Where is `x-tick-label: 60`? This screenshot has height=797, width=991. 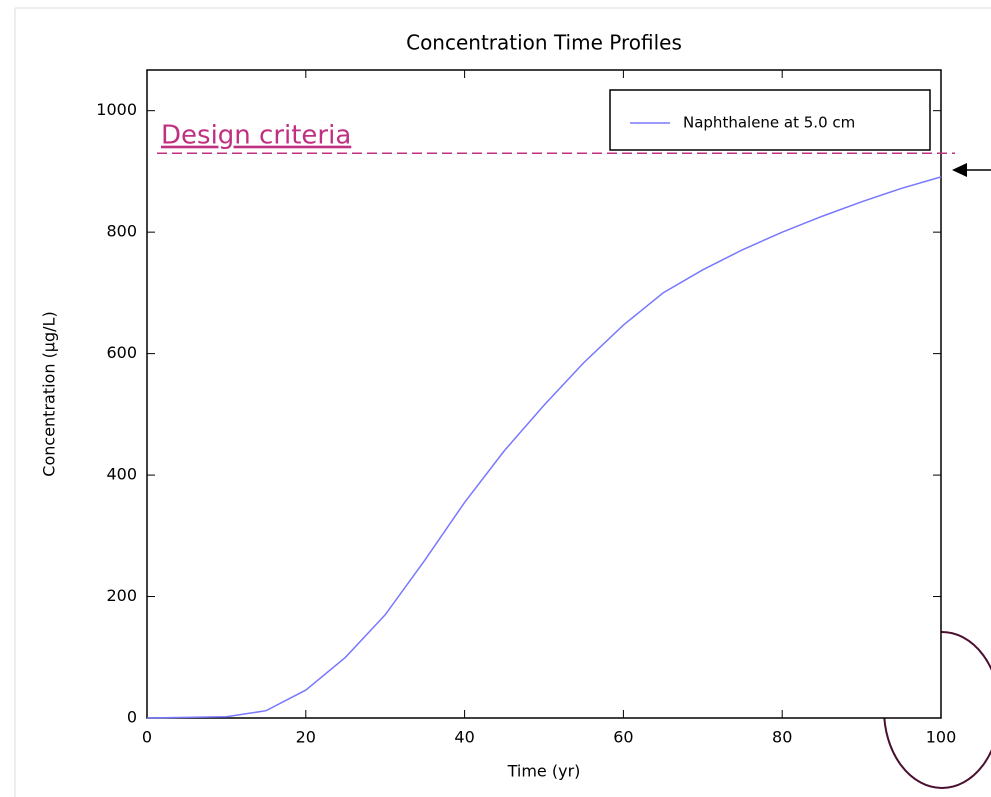 x-tick-label: 60 is located at coordinates (623, 737).